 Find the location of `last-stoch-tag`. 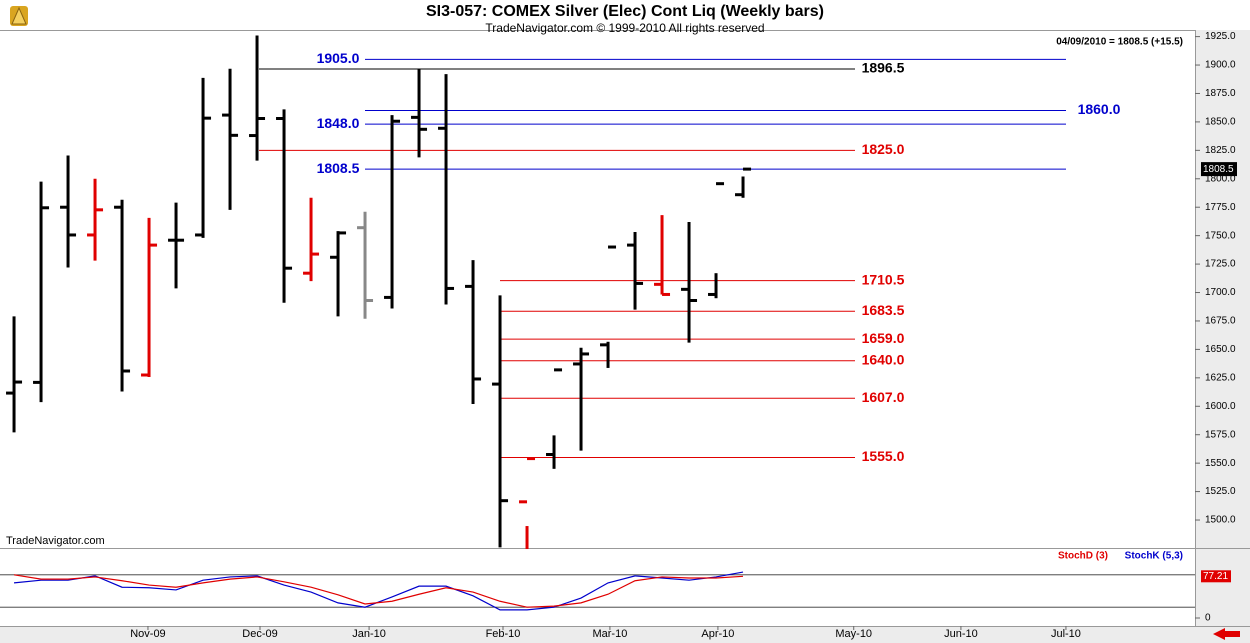

last-stoch-tag is located at coordinates (1216, 576).